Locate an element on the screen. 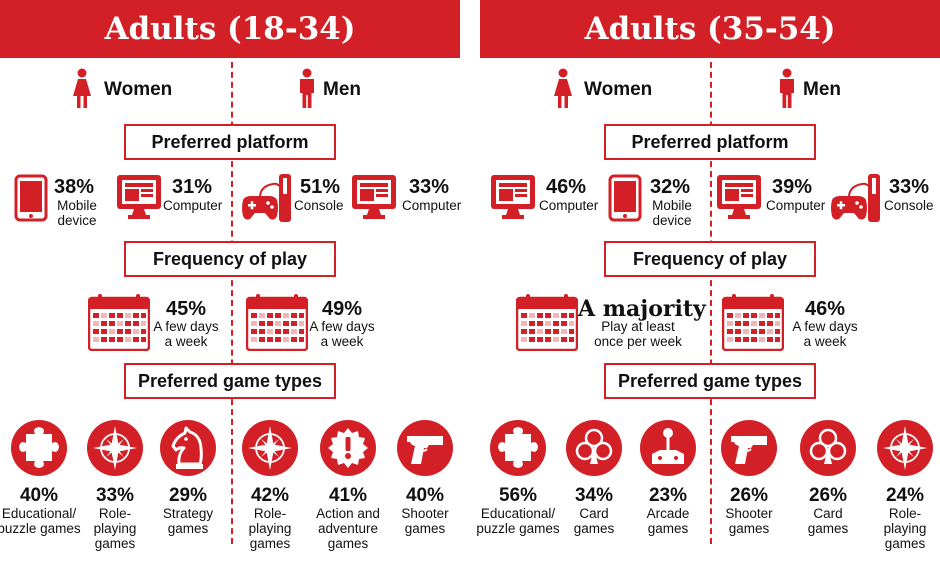 The width and height of the screenshot is (940, 562). women-frequency-label-right: Play at least once per week is located at coordinates (638, 334).